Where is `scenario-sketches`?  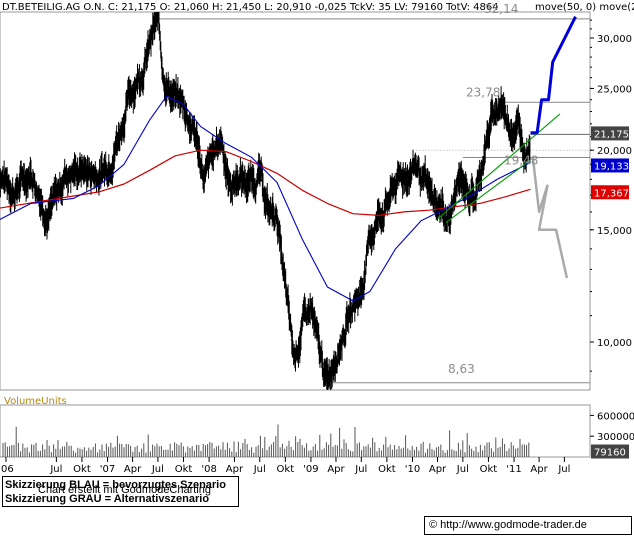 scenario-sketches is located at coordinates (553, 147).